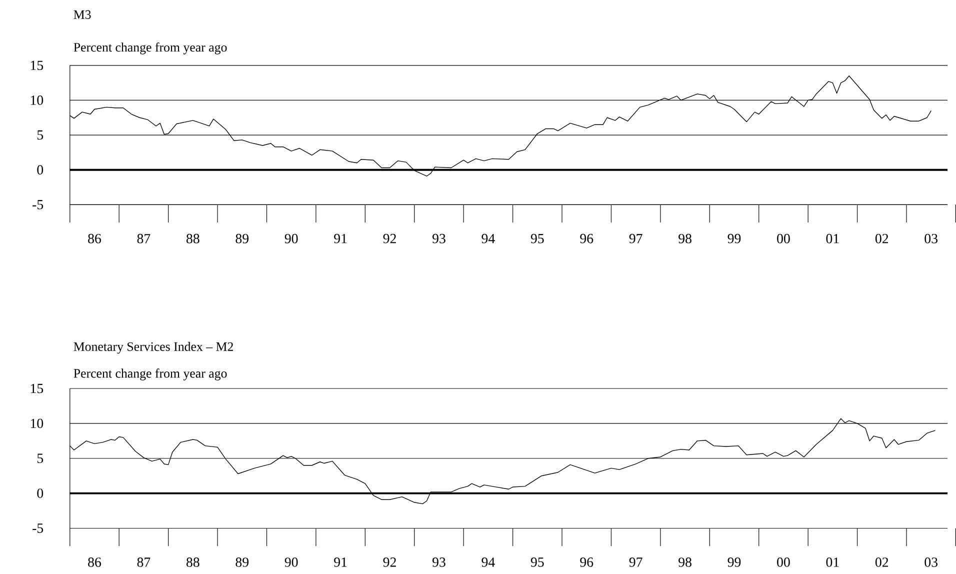 The height and width of the screenshot is (574, 956). I want to click on chart-title: Monetary Services Index – M2, so click(153, 348).